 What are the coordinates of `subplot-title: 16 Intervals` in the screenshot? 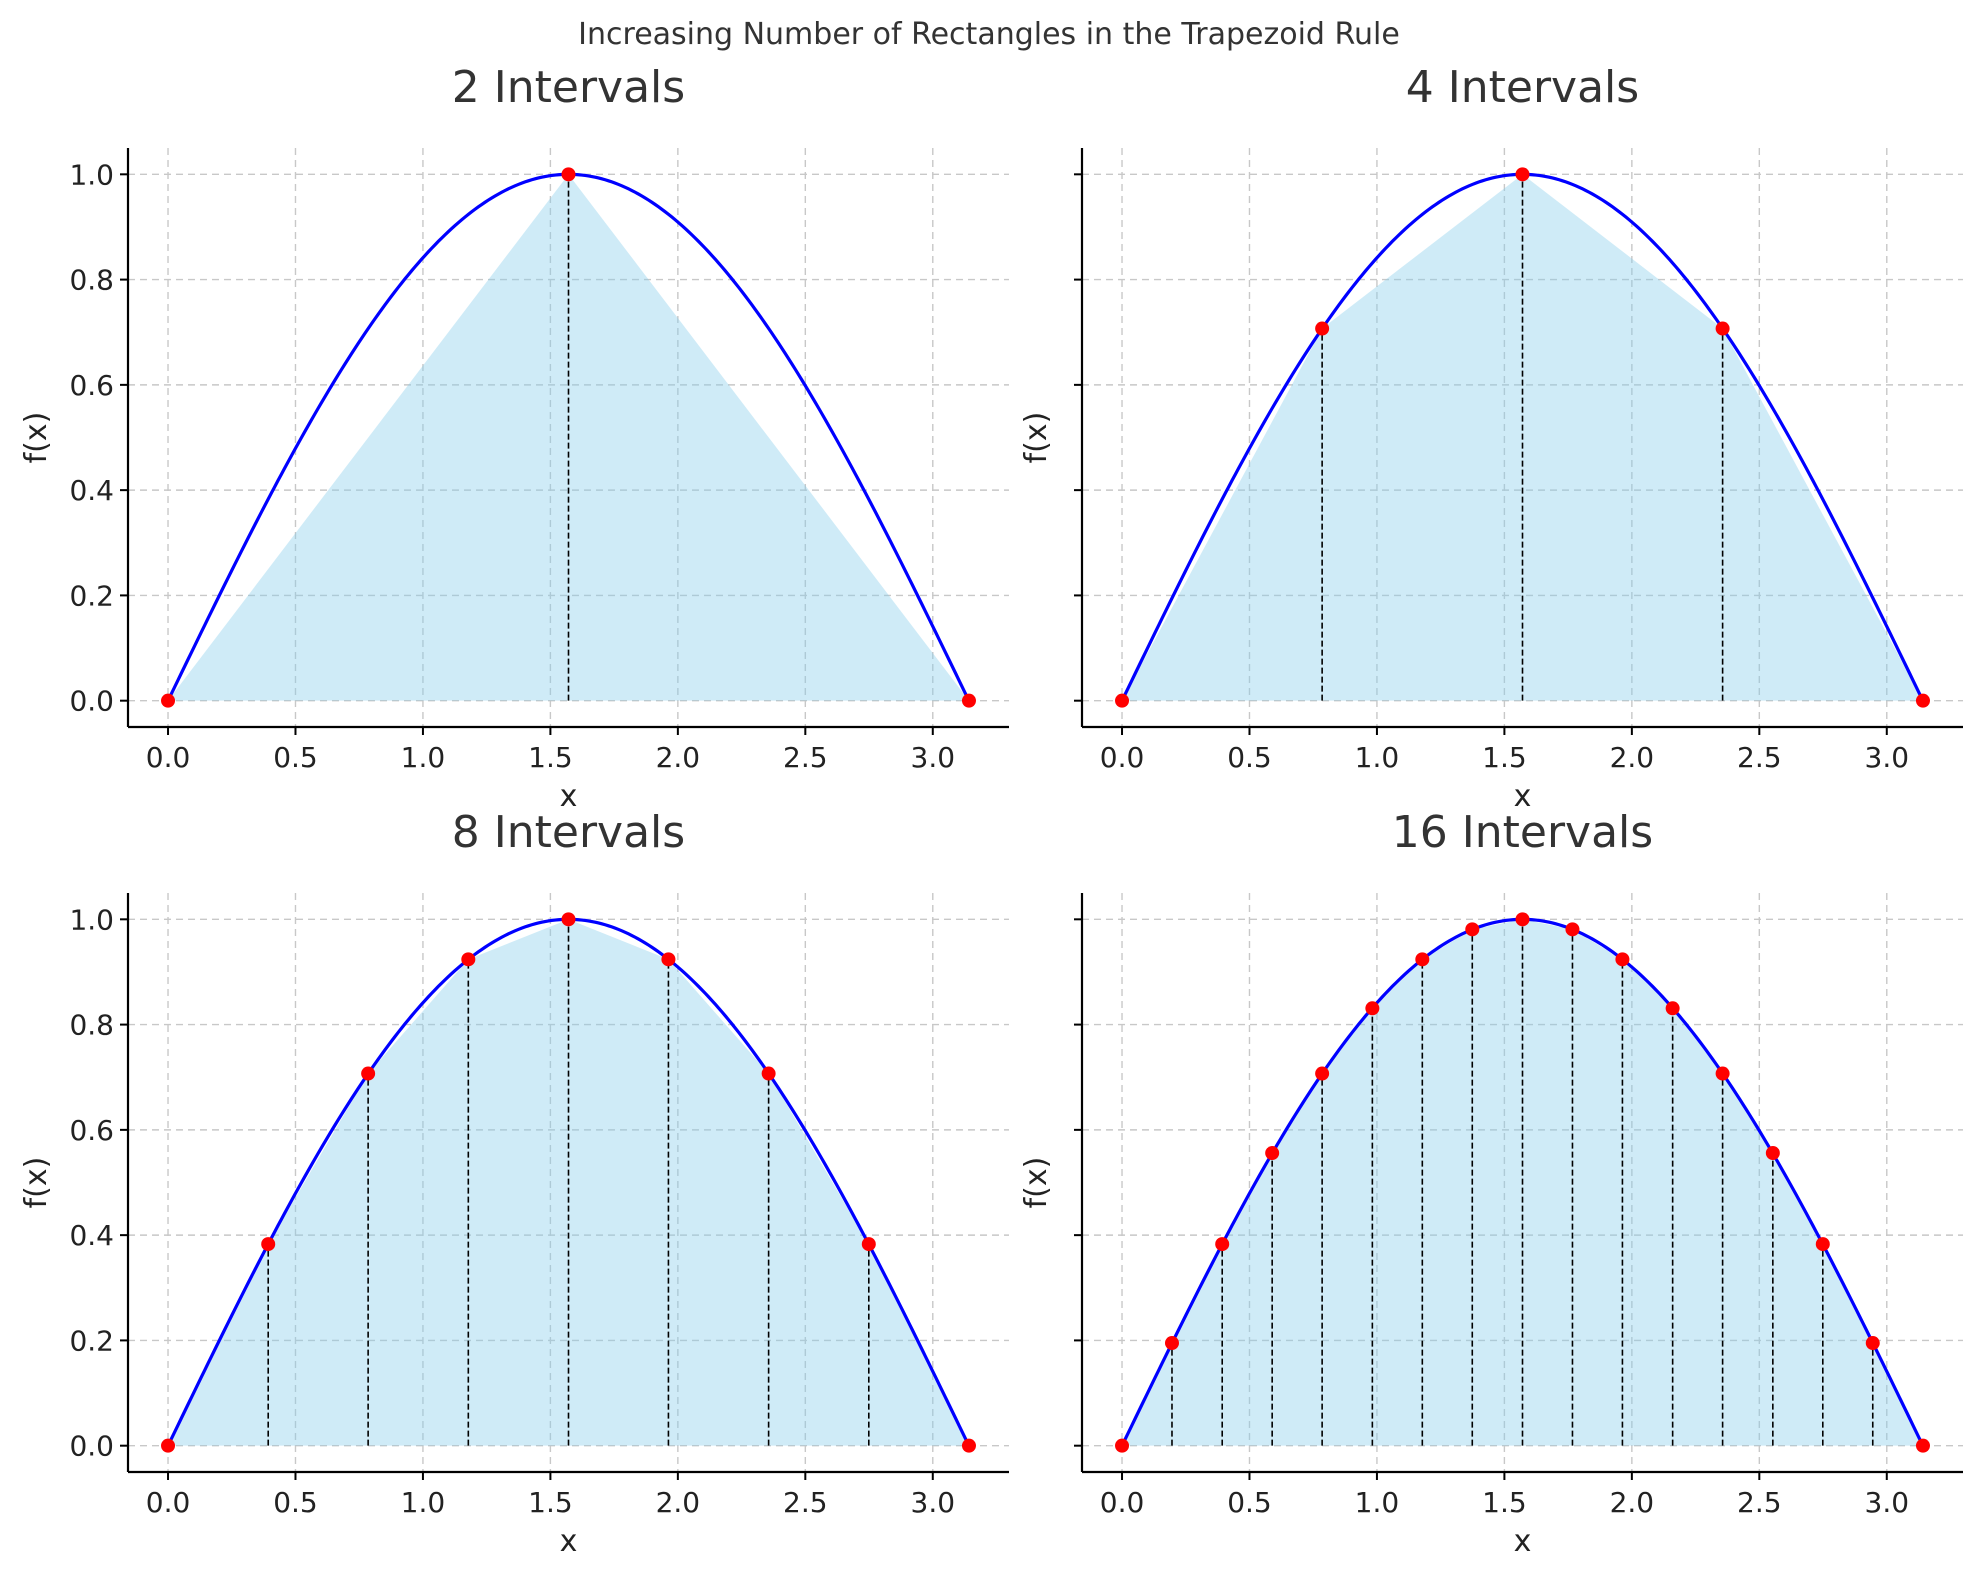 It's located at (1522, 832).